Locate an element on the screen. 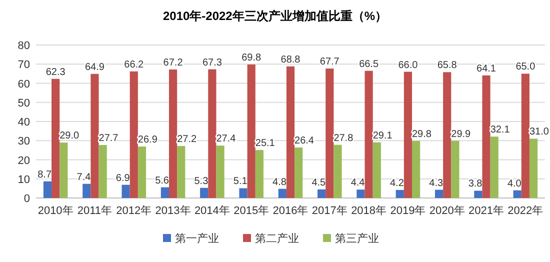  text: 8.7 is located at coordinates (45, 174).